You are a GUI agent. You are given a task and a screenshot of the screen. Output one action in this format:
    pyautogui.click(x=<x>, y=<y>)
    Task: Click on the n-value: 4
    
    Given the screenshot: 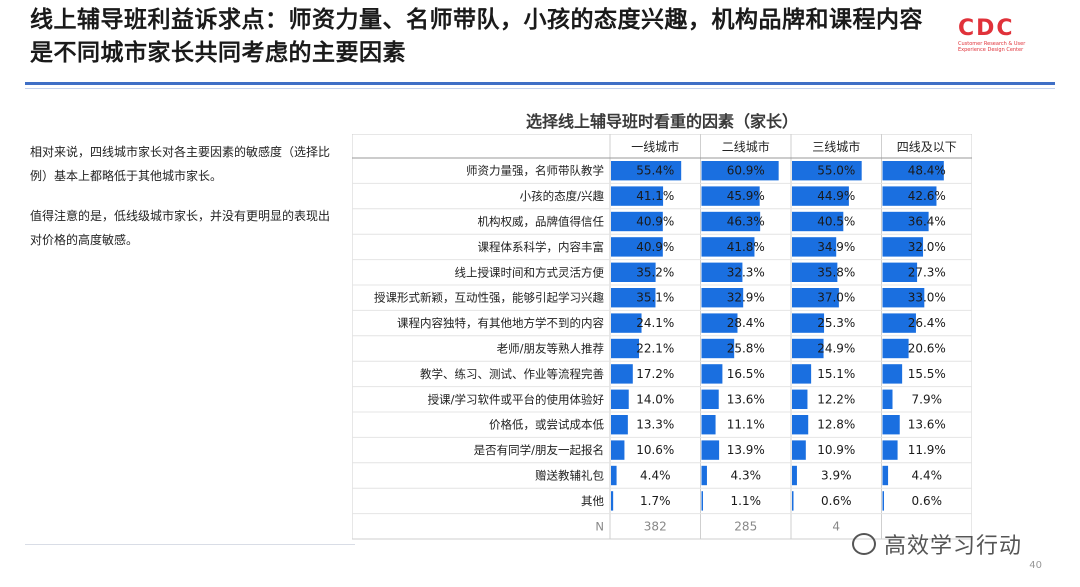 What is the action you would take?
    pyautogui.click(x=836, y=526)
    